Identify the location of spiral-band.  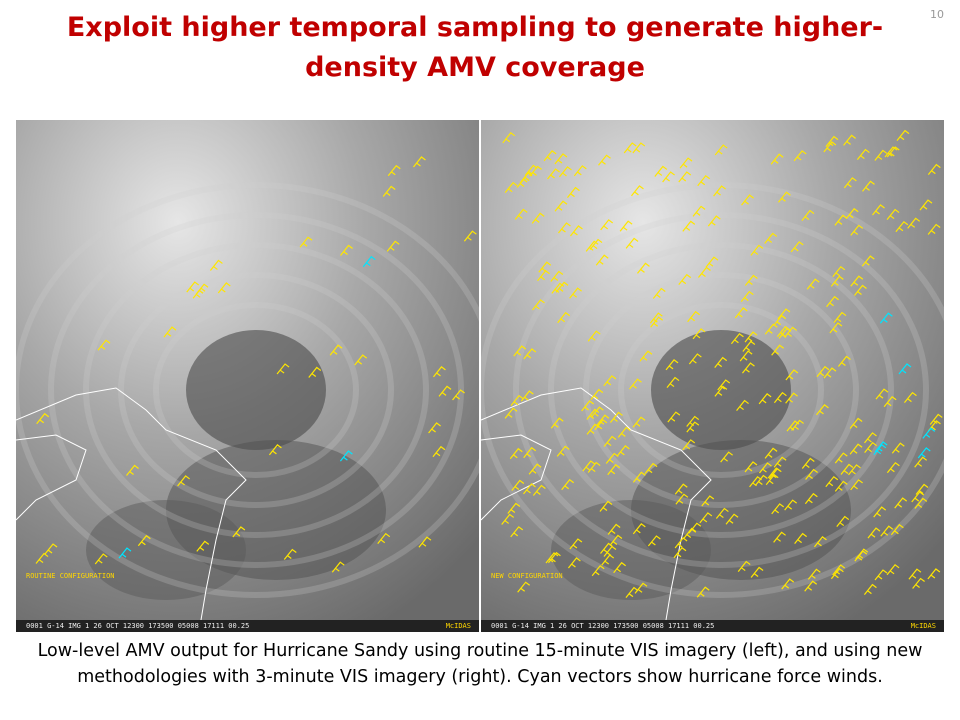
(721, 390).